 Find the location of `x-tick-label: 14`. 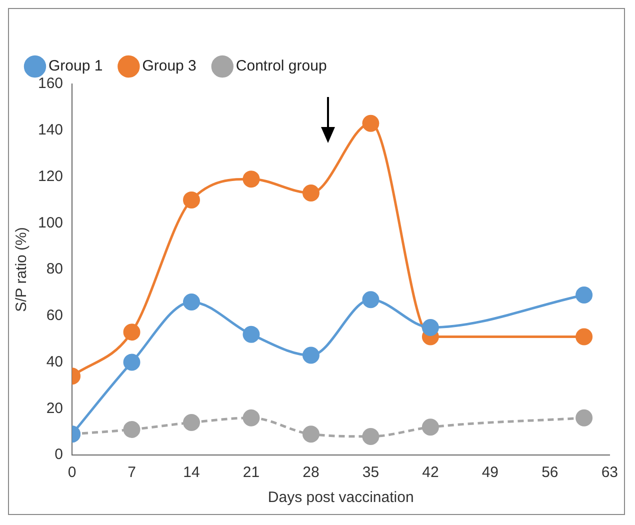

x-tick-label: 14 is located at coordinates (191, 473).